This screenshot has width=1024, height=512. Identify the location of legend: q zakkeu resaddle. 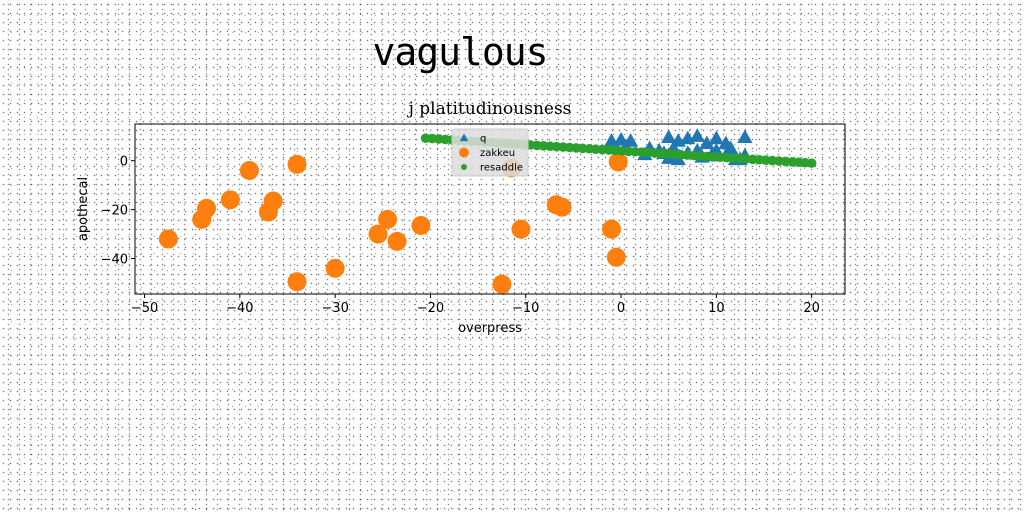
(490, 152).